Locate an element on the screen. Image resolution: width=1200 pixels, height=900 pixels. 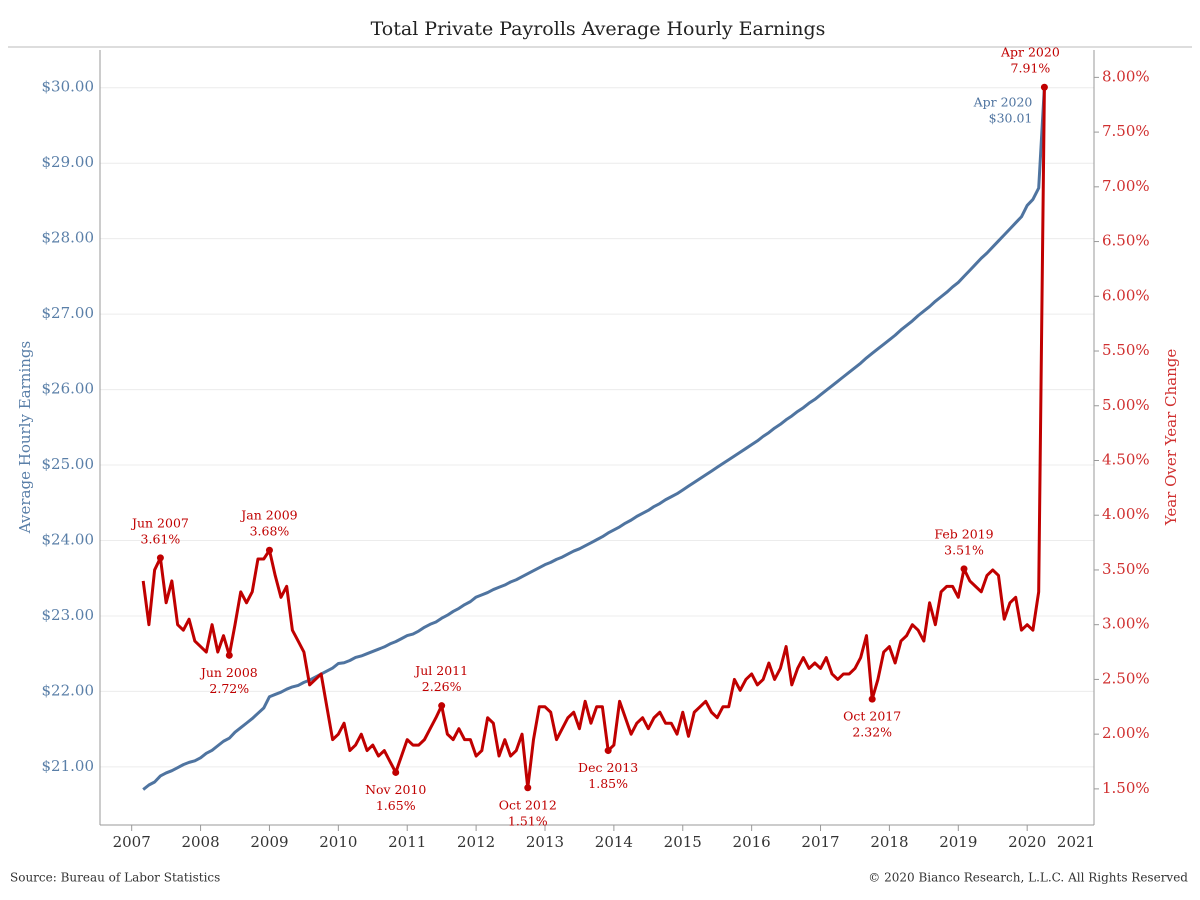
y2-tick-label: 2.50% is located at coordinates (1126, 678).